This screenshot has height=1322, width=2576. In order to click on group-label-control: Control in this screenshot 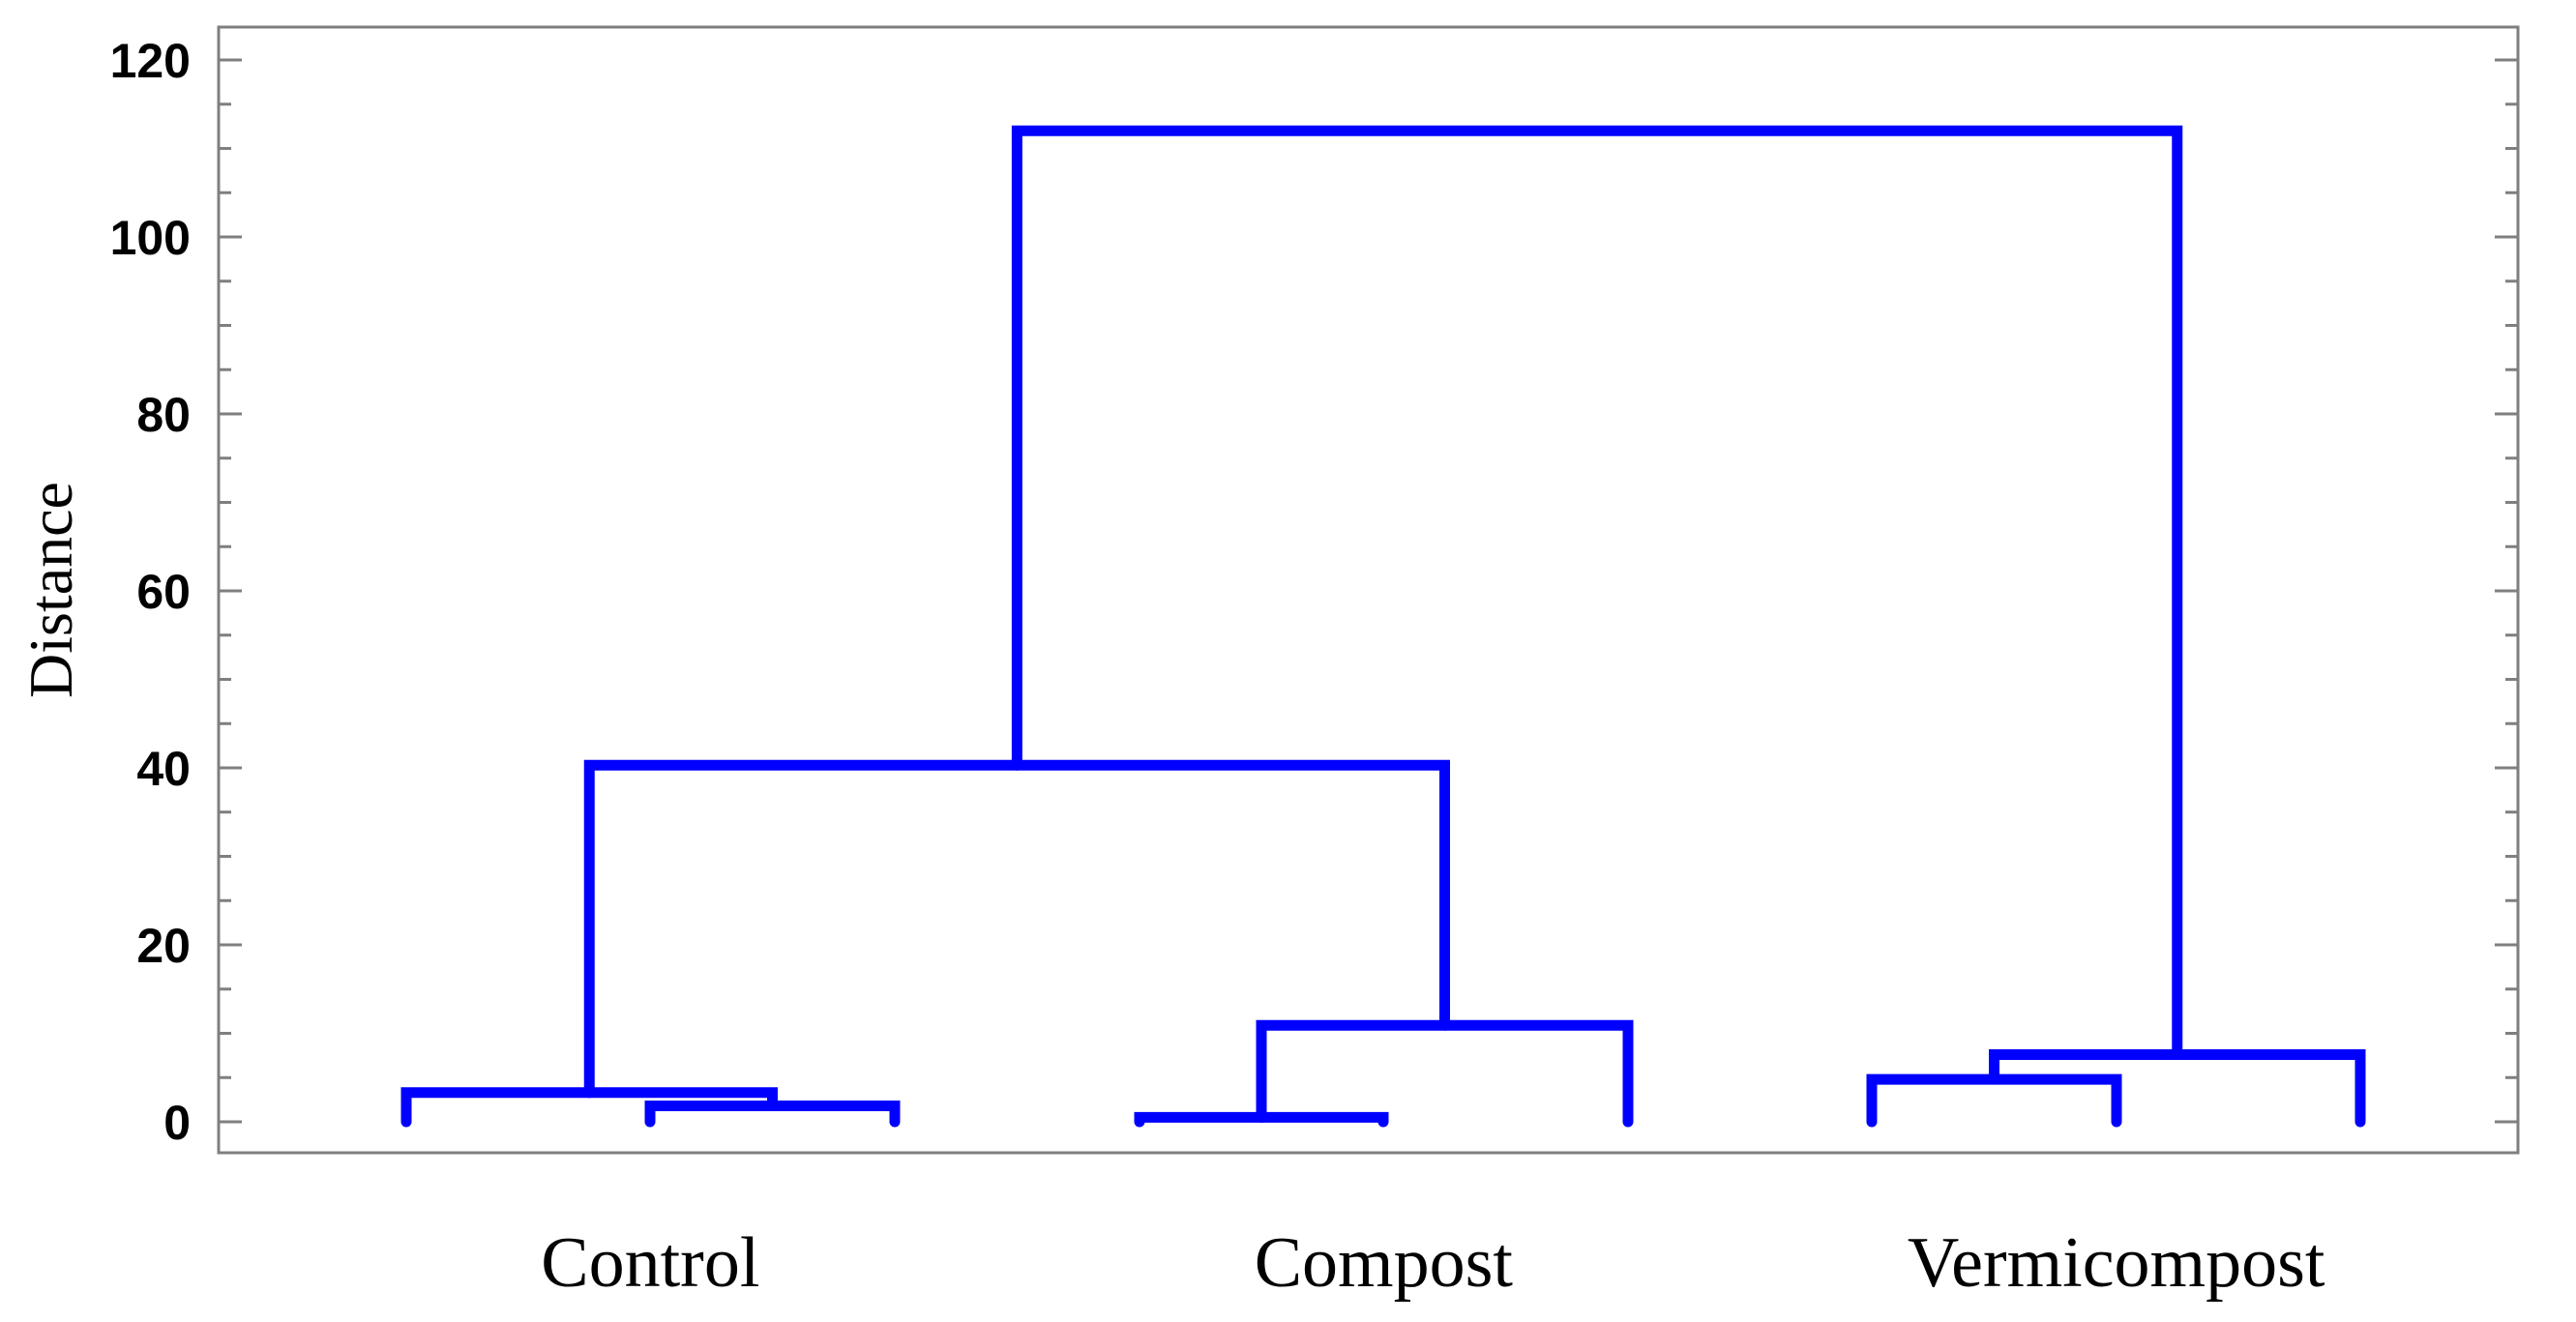, I will do `click(650, 1263)`.